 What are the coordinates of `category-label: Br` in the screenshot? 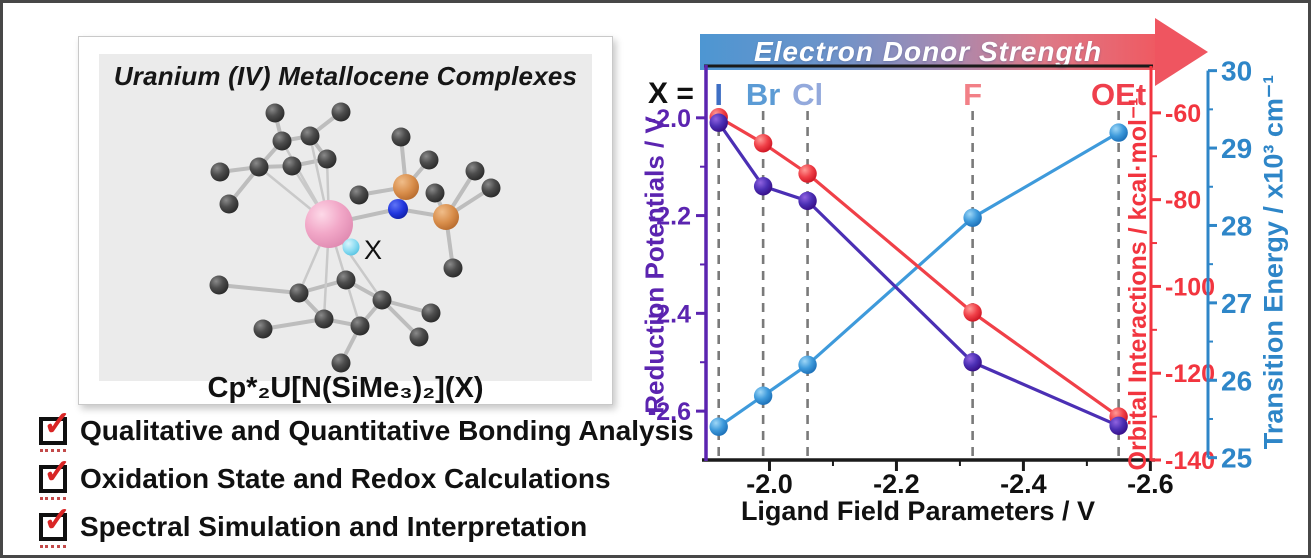 It's located at (763, 94).